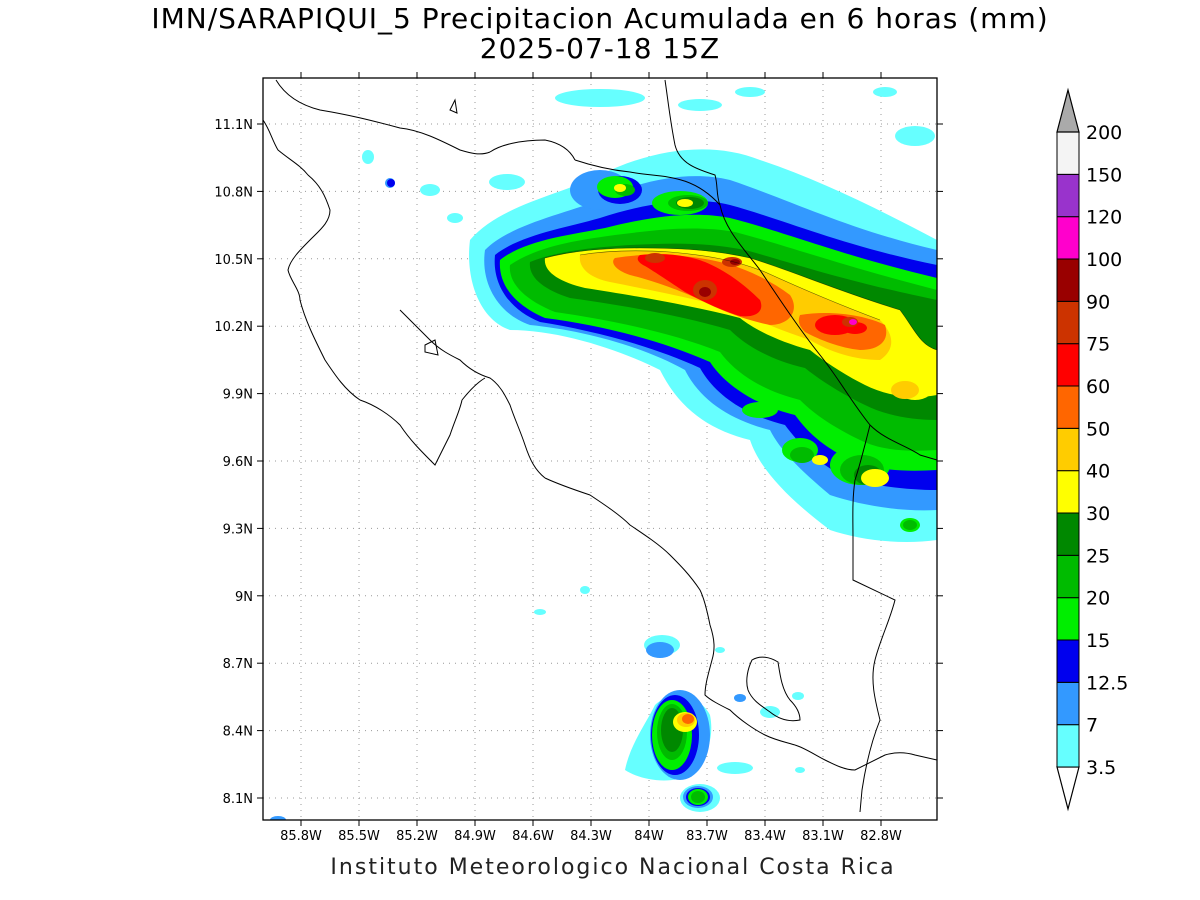 The width and height of the screenshot is (1200, 900). Describe the element at coordinates (238, 395) in the screenshot. I see `lat-label: 9.9N` at that location.